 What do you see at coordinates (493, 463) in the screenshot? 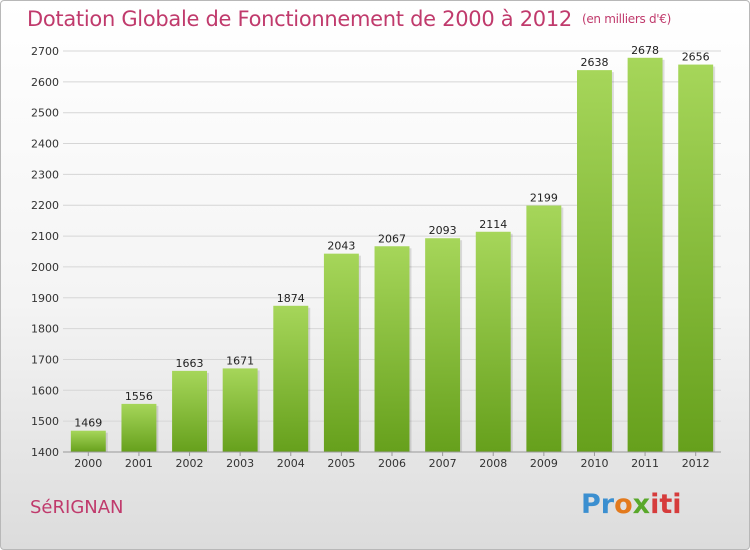
I see `x-tick-label: 2008` at bounding box center [493, 463].